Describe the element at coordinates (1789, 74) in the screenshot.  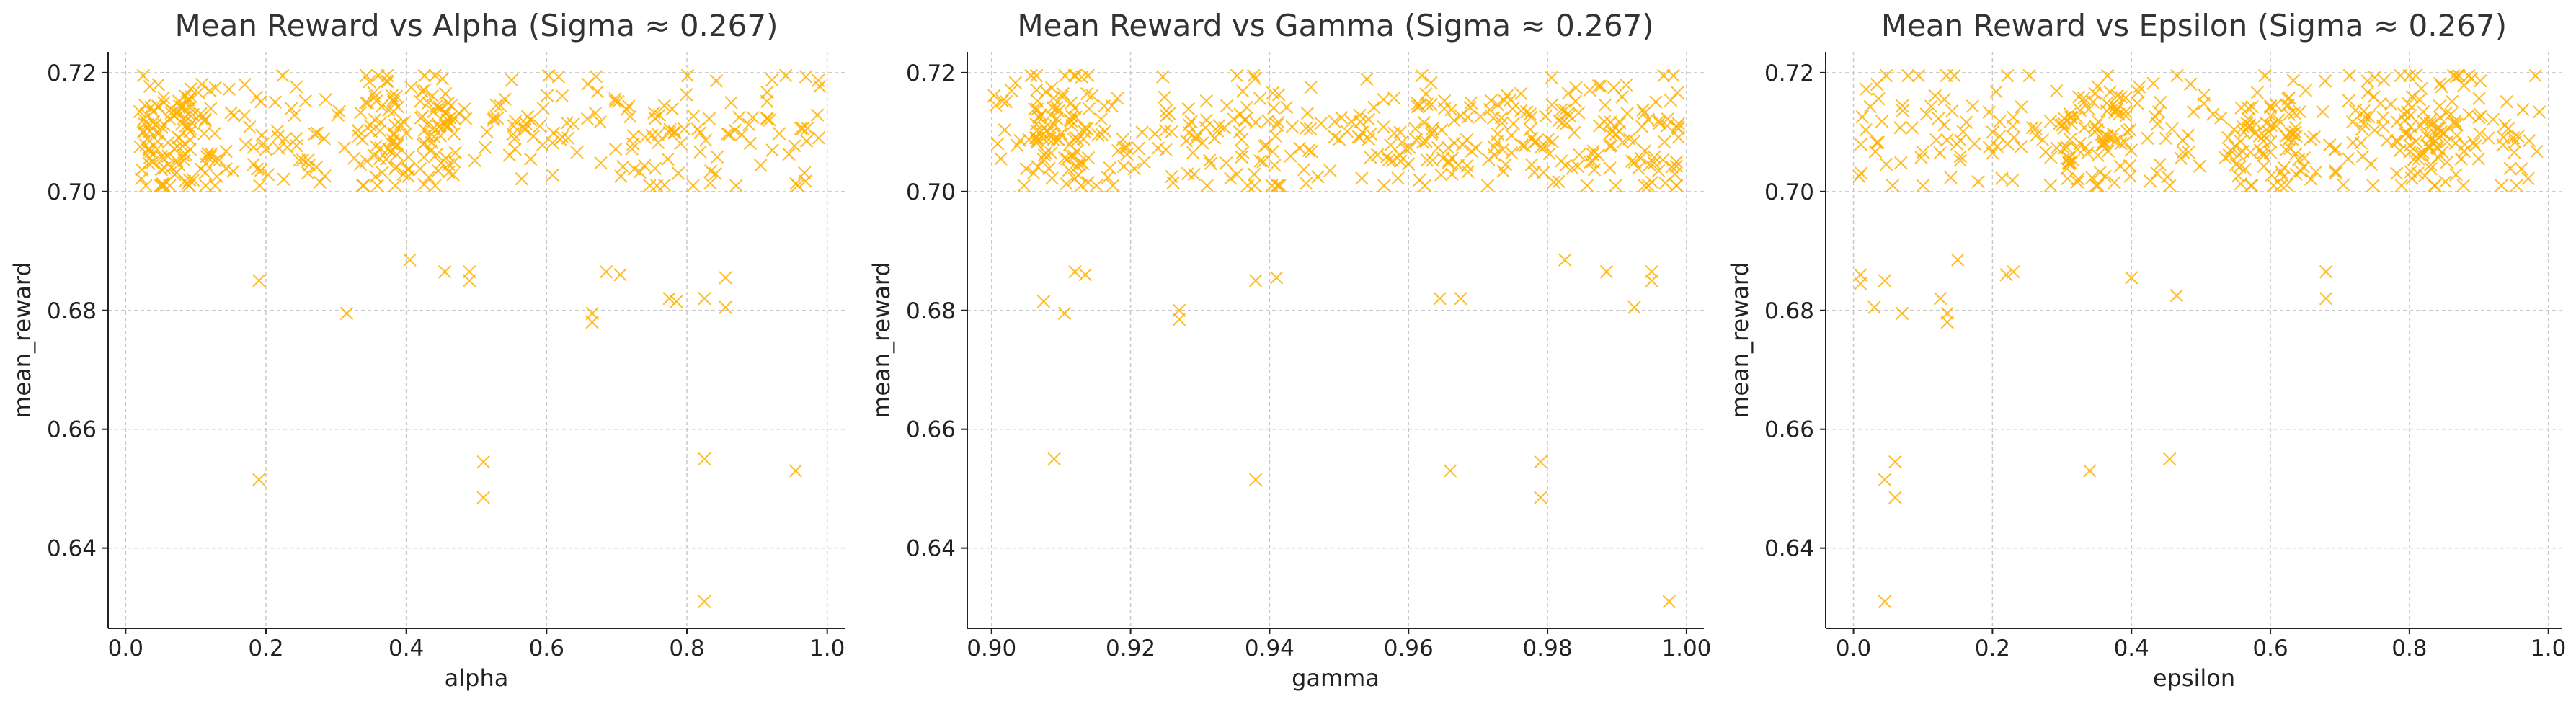
I see `y-tick-label: 0.72` at that location.